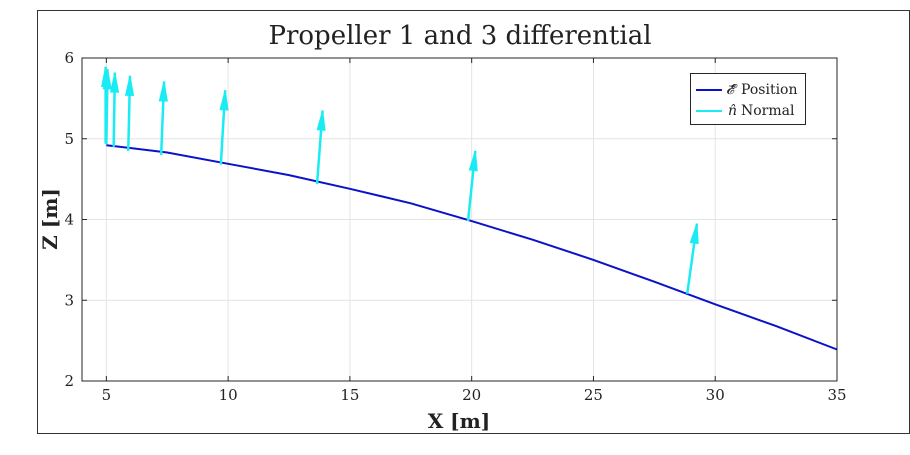  I want to click on x-tick-label: 30, so click(715, 395).